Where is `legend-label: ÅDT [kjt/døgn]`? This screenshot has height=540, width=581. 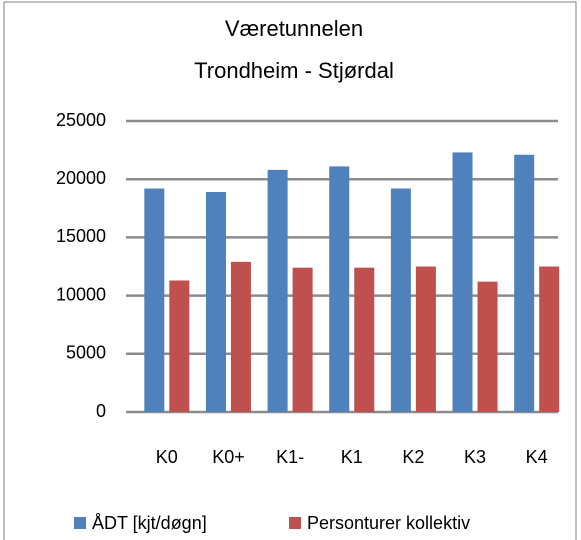 legend-label: ÅDT [kjt/døgn] is located at coordinates (149, 523).